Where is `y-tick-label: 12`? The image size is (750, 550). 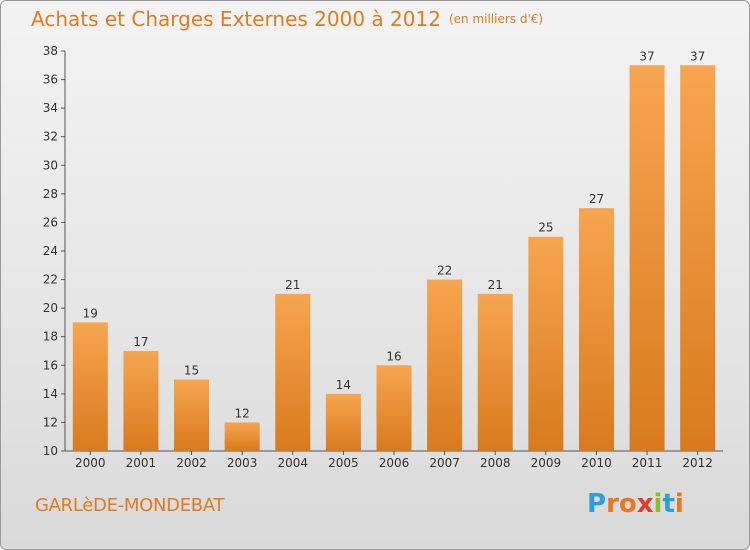
y-tick-label: 12 is located at coordinates (50, 422).